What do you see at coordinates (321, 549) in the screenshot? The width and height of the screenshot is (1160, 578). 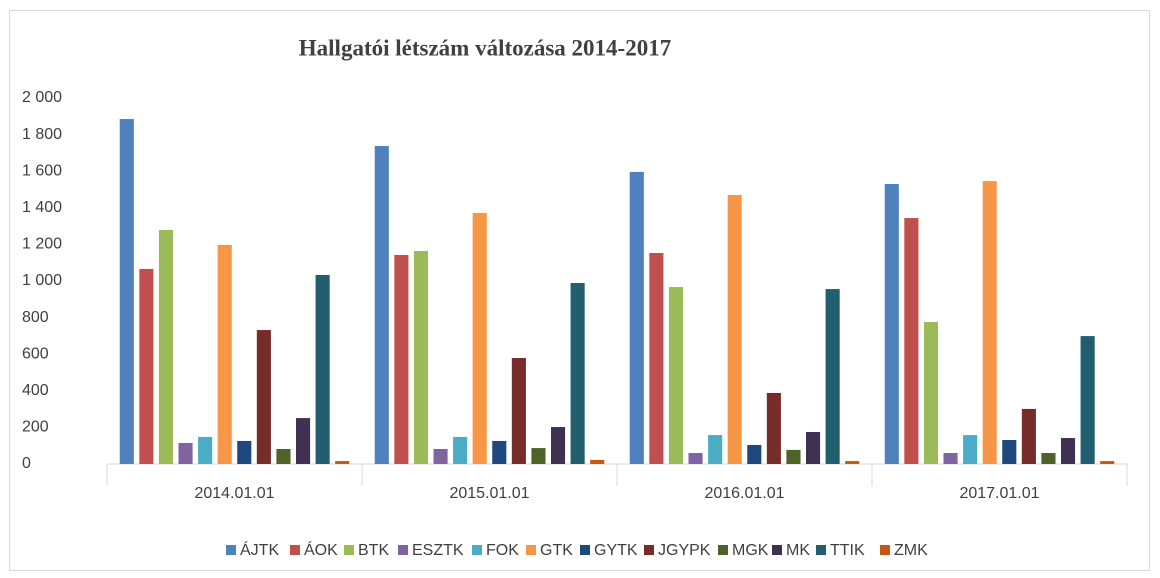 I see `legend-label: ÁOK` at bounding box center [321, 549].